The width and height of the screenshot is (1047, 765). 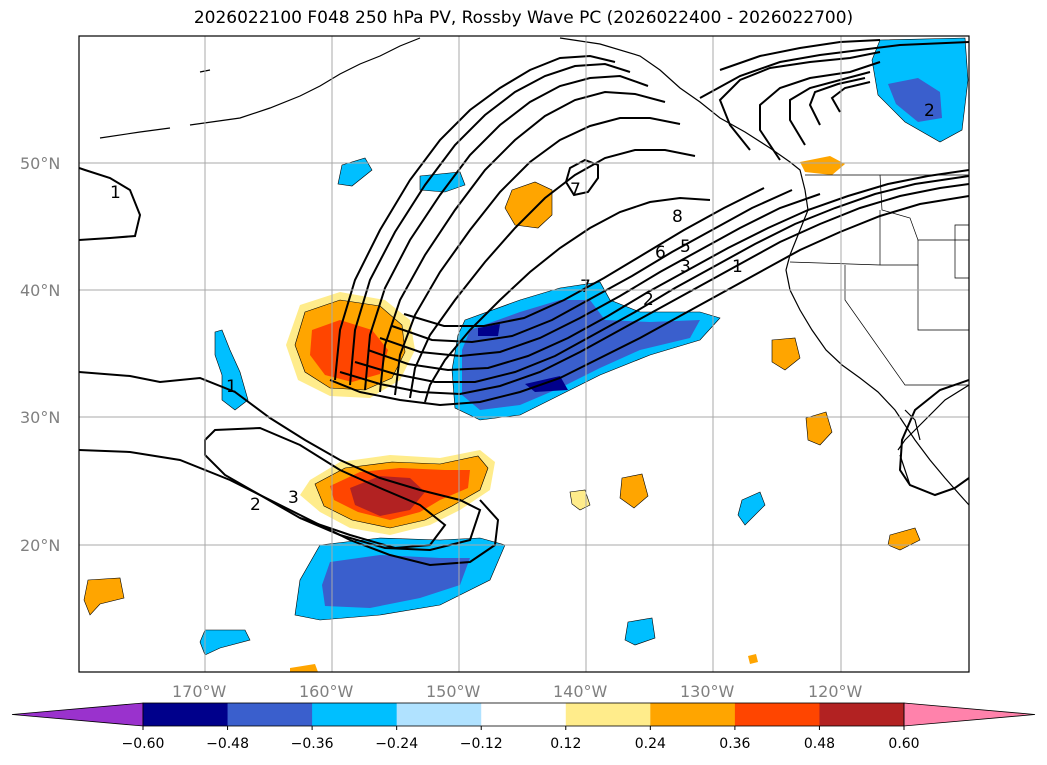 What do you see at coordinates (199, 691) in the screenshot?
I see `lon-label: 170°W` at bounding box center [199, 691].